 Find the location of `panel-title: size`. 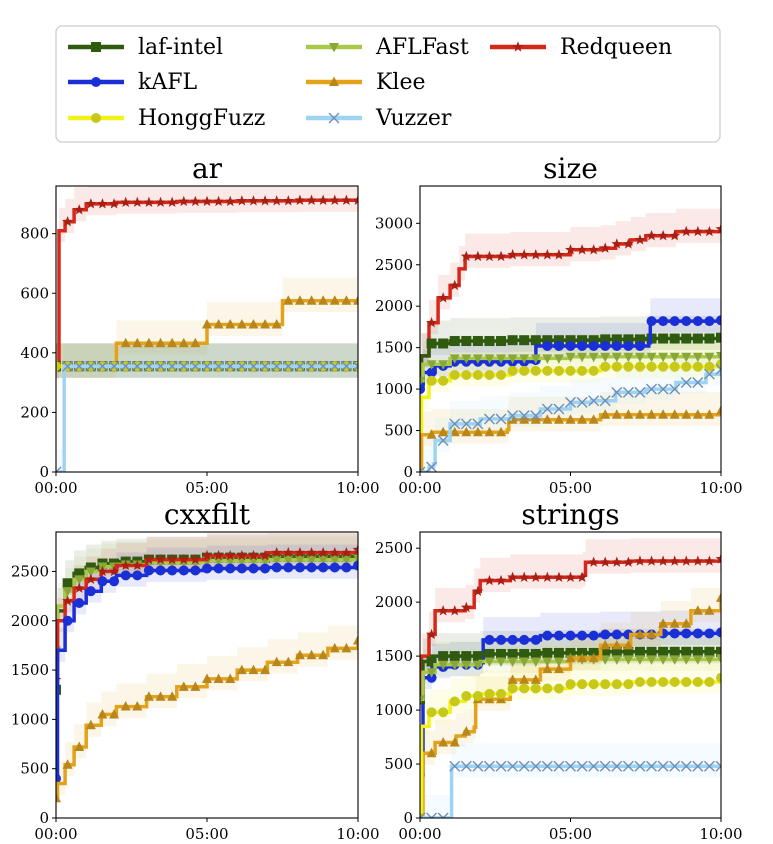

panel-title: size is located at coordinates (570, 168).